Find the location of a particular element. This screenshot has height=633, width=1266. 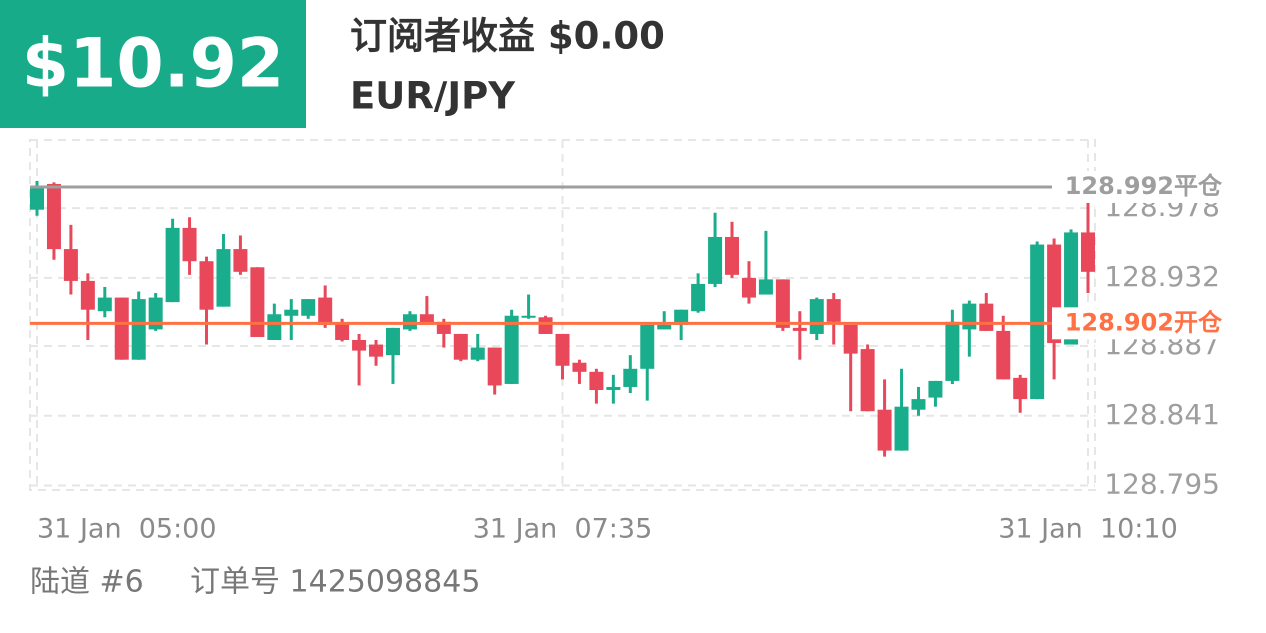

profit-box is located at coordinates (153, 64).